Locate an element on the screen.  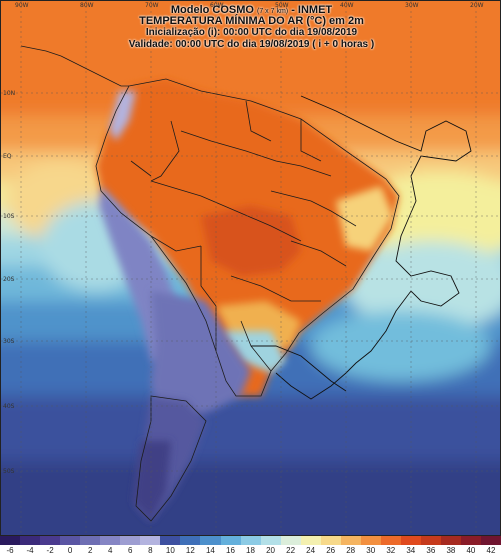
longitude-label: 20W is located at coordinates (477, 5).